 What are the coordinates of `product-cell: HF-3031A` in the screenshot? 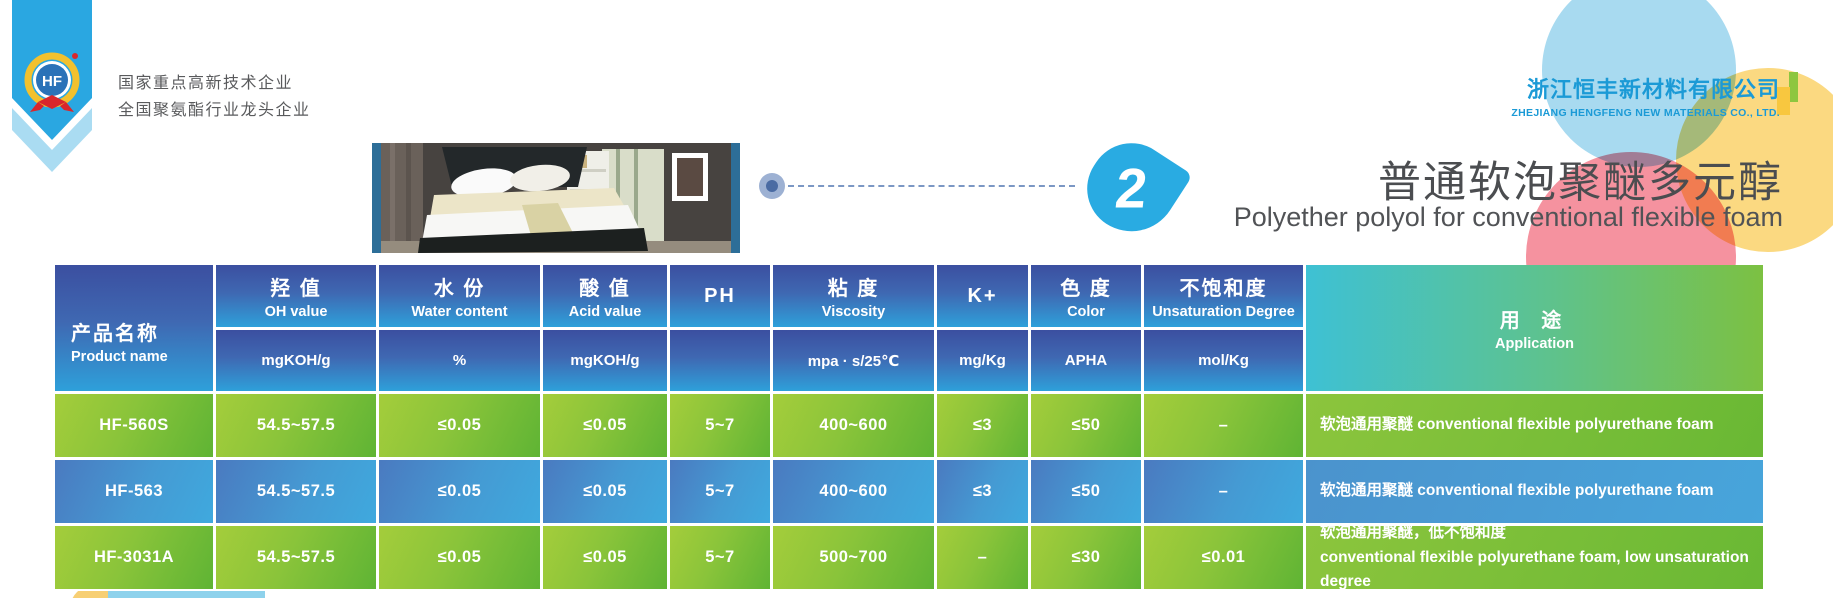 It's located at (134, 557).